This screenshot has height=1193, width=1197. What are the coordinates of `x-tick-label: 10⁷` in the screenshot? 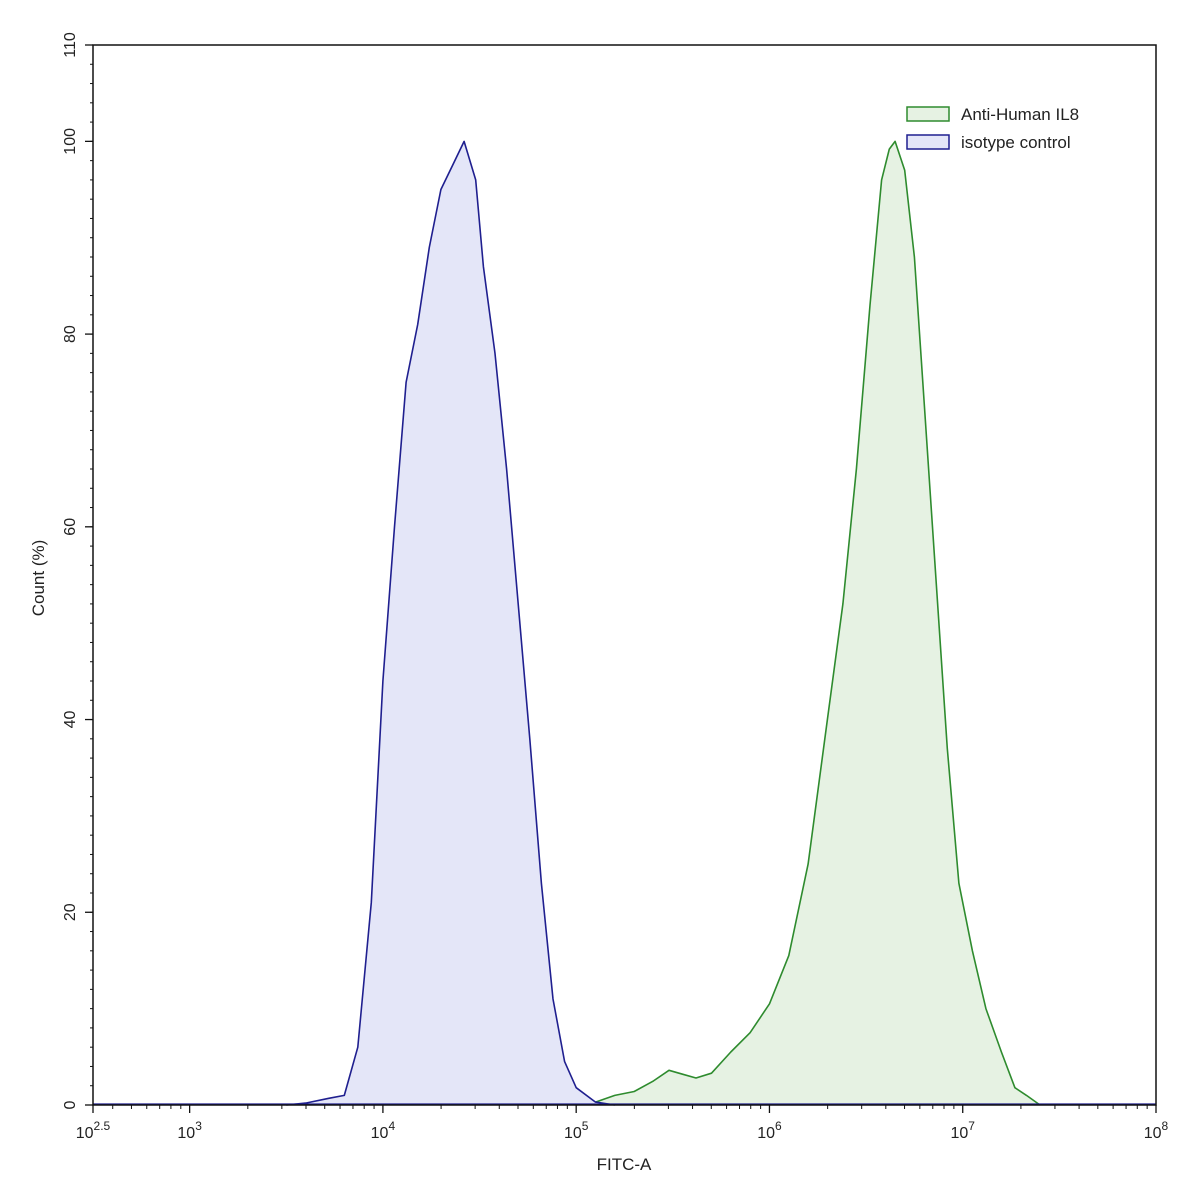 It's located at (962, 1130).